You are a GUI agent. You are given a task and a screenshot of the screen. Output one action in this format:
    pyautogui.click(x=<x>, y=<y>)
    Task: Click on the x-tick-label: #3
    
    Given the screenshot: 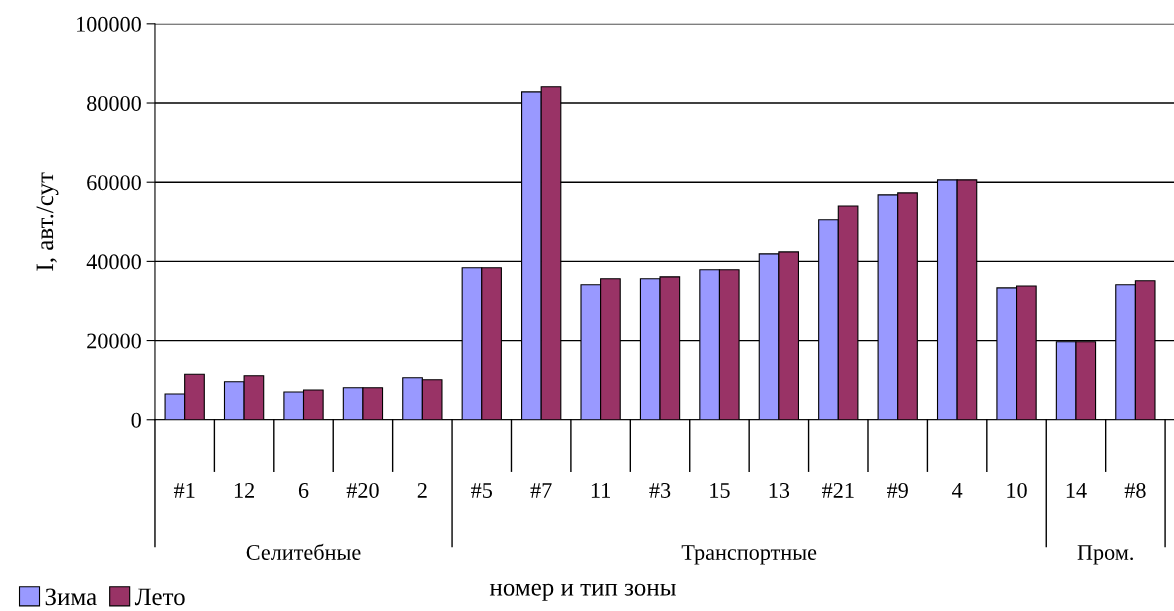 What is the action you would take?
    pyautogui.click(x=660, y=490)
    